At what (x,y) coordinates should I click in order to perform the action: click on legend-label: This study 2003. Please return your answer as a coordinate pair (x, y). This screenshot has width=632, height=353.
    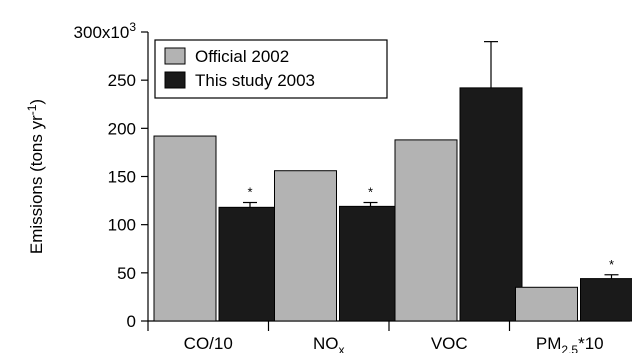
    Looking at the image, I should click on (255, 80).